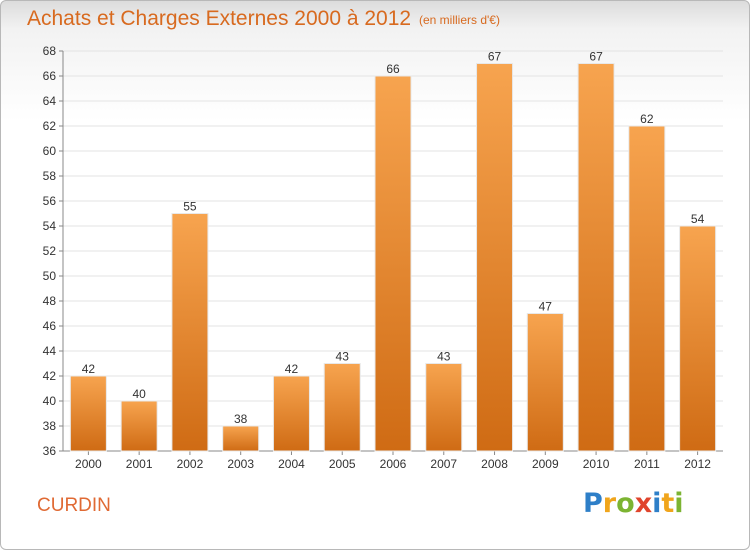  What do you see at coordinates (50, 426) in the screenshot?
I see `y-tick-label: 38` at bounding box center [50, 426].